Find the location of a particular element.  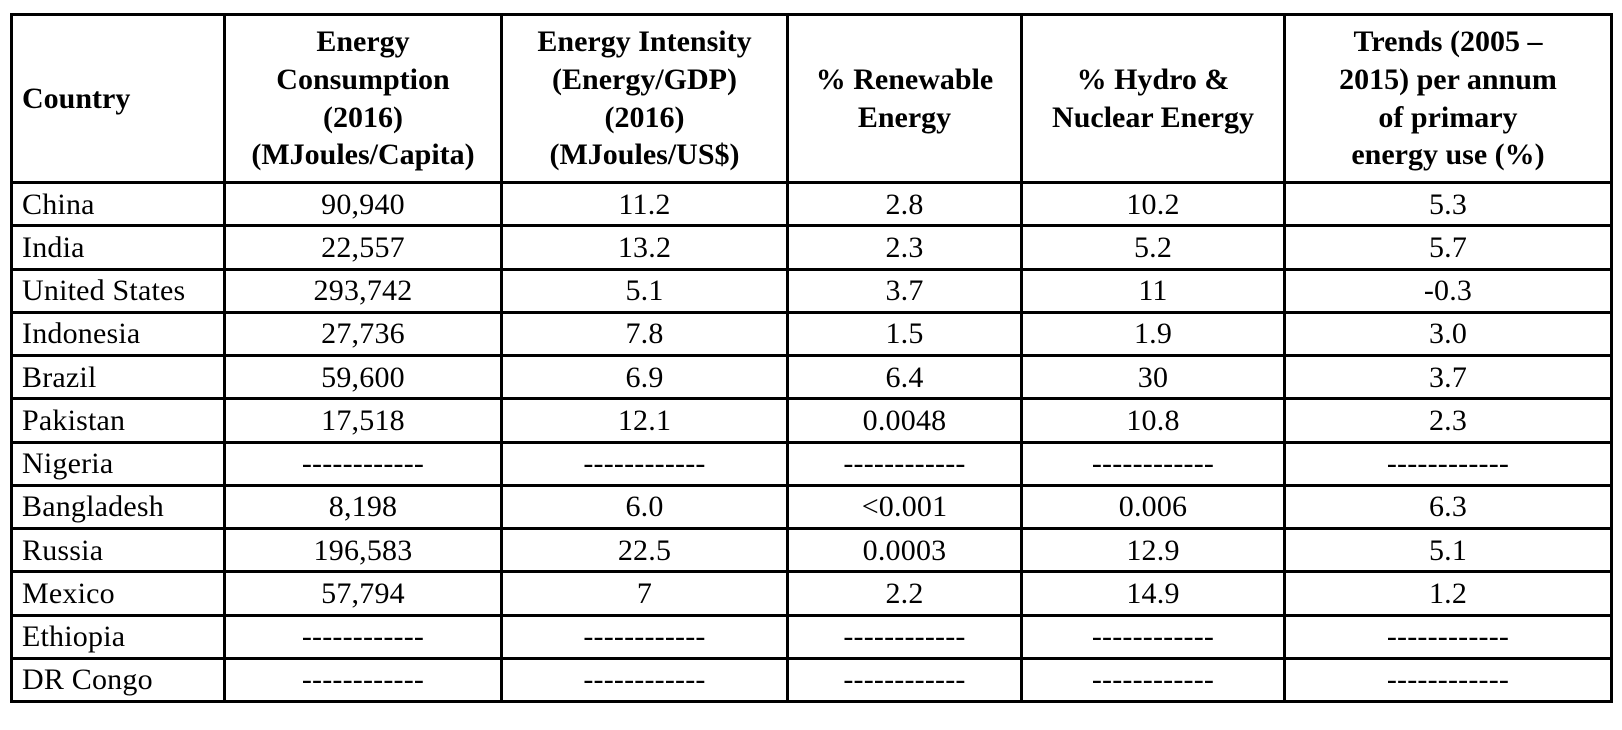

country-cell: Bangladesh is located at coordinates (118, 507).